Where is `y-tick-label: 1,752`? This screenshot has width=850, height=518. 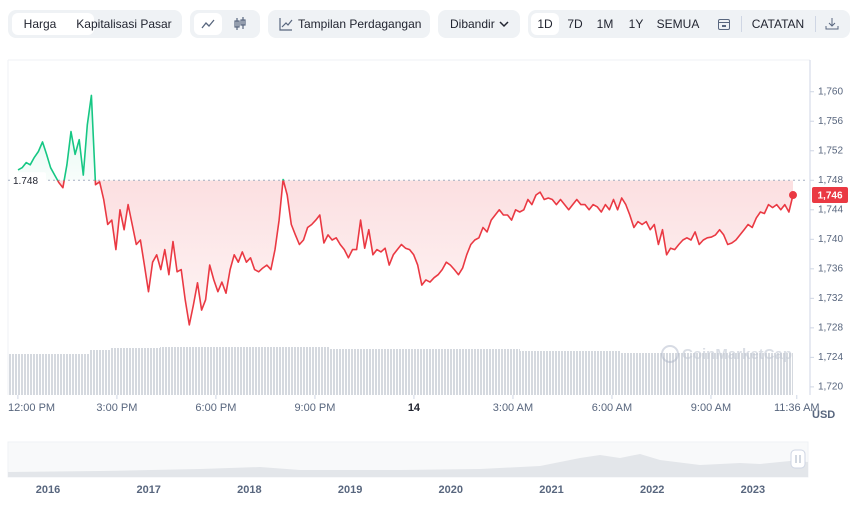
y-tick-label: 1,752 is located at coordinates (830, 150).